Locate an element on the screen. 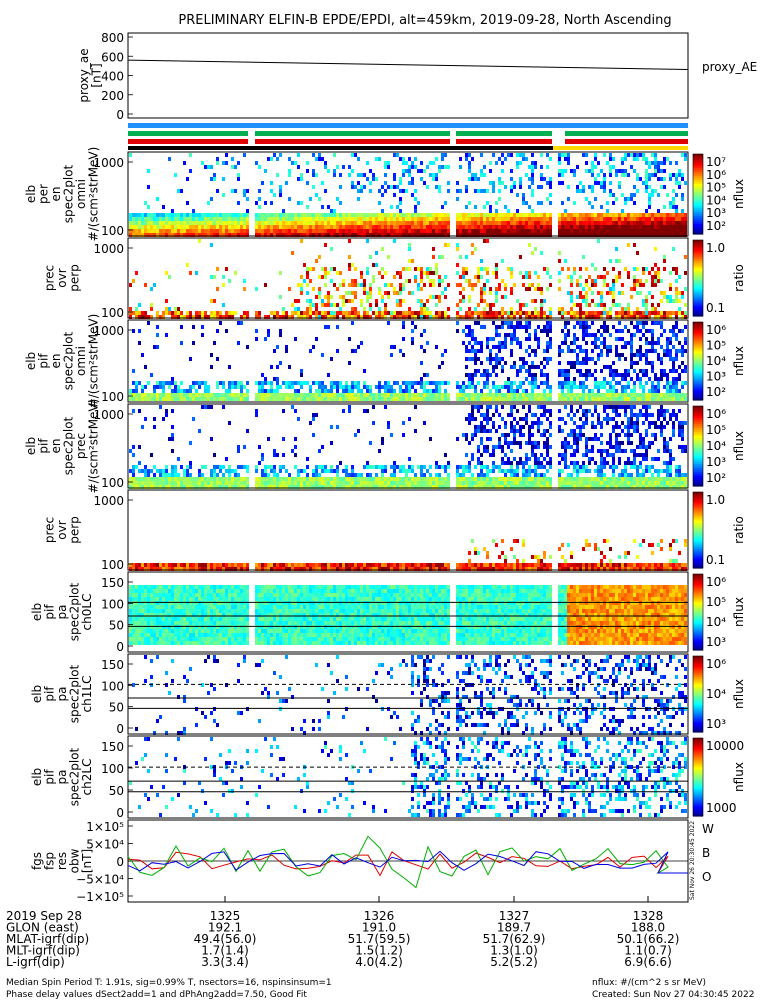 Image resolution: width=775 pixels, height=1000 pixels. panel-e_prec_ovr_perp-colorbar-band is located at coordinates (698, 269).